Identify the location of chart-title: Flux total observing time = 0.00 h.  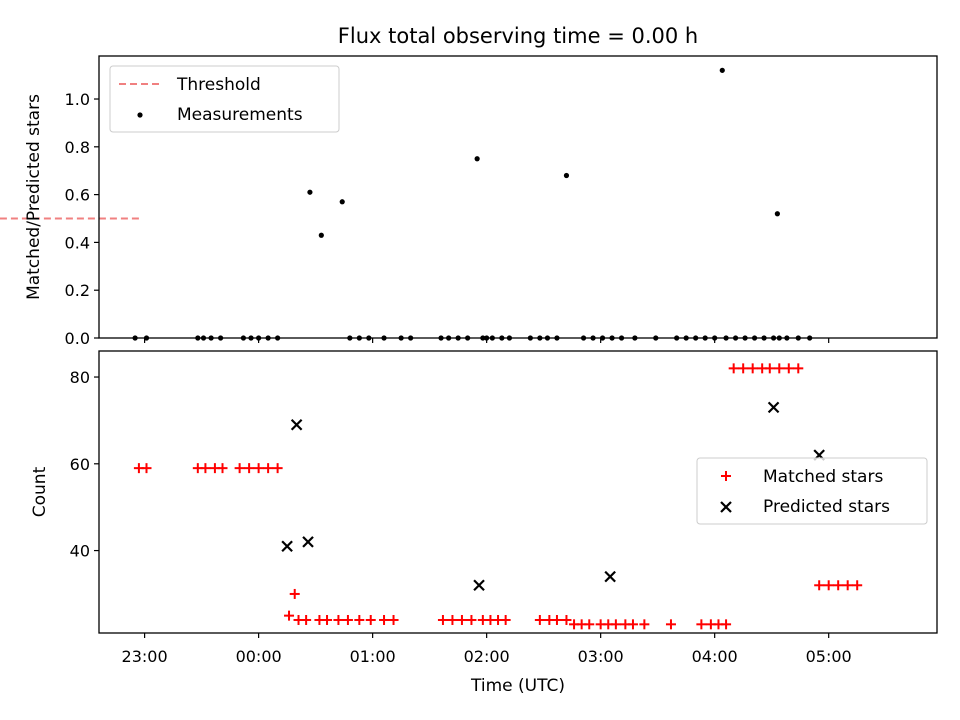
(518, 36).